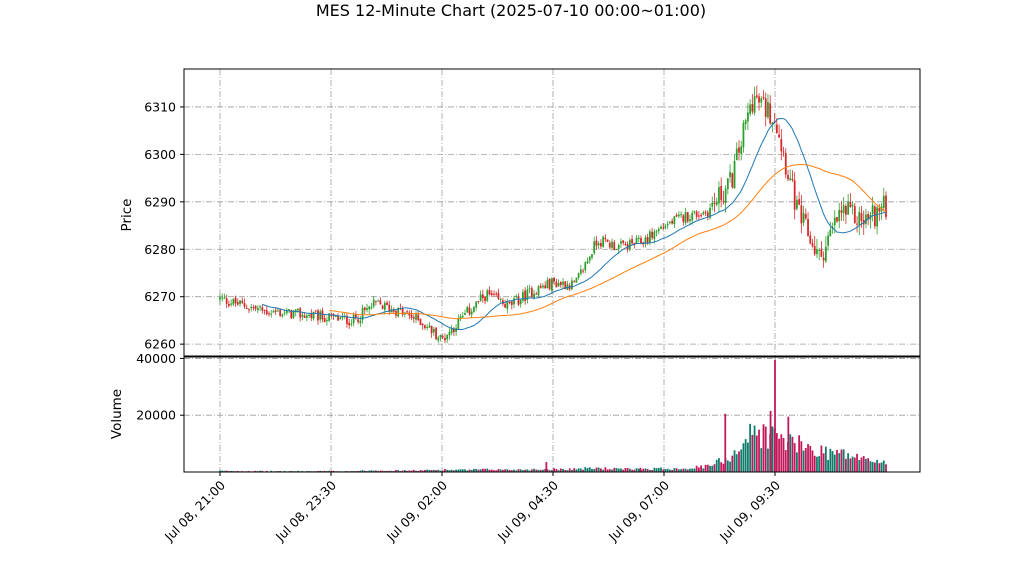 Image resolution: width=1022 pixels, height=579 pixels. What do you see at coordinates (160, 154) in the screenshot?
I see `price-tick-label: 6300` at bounding box center [160, 154].